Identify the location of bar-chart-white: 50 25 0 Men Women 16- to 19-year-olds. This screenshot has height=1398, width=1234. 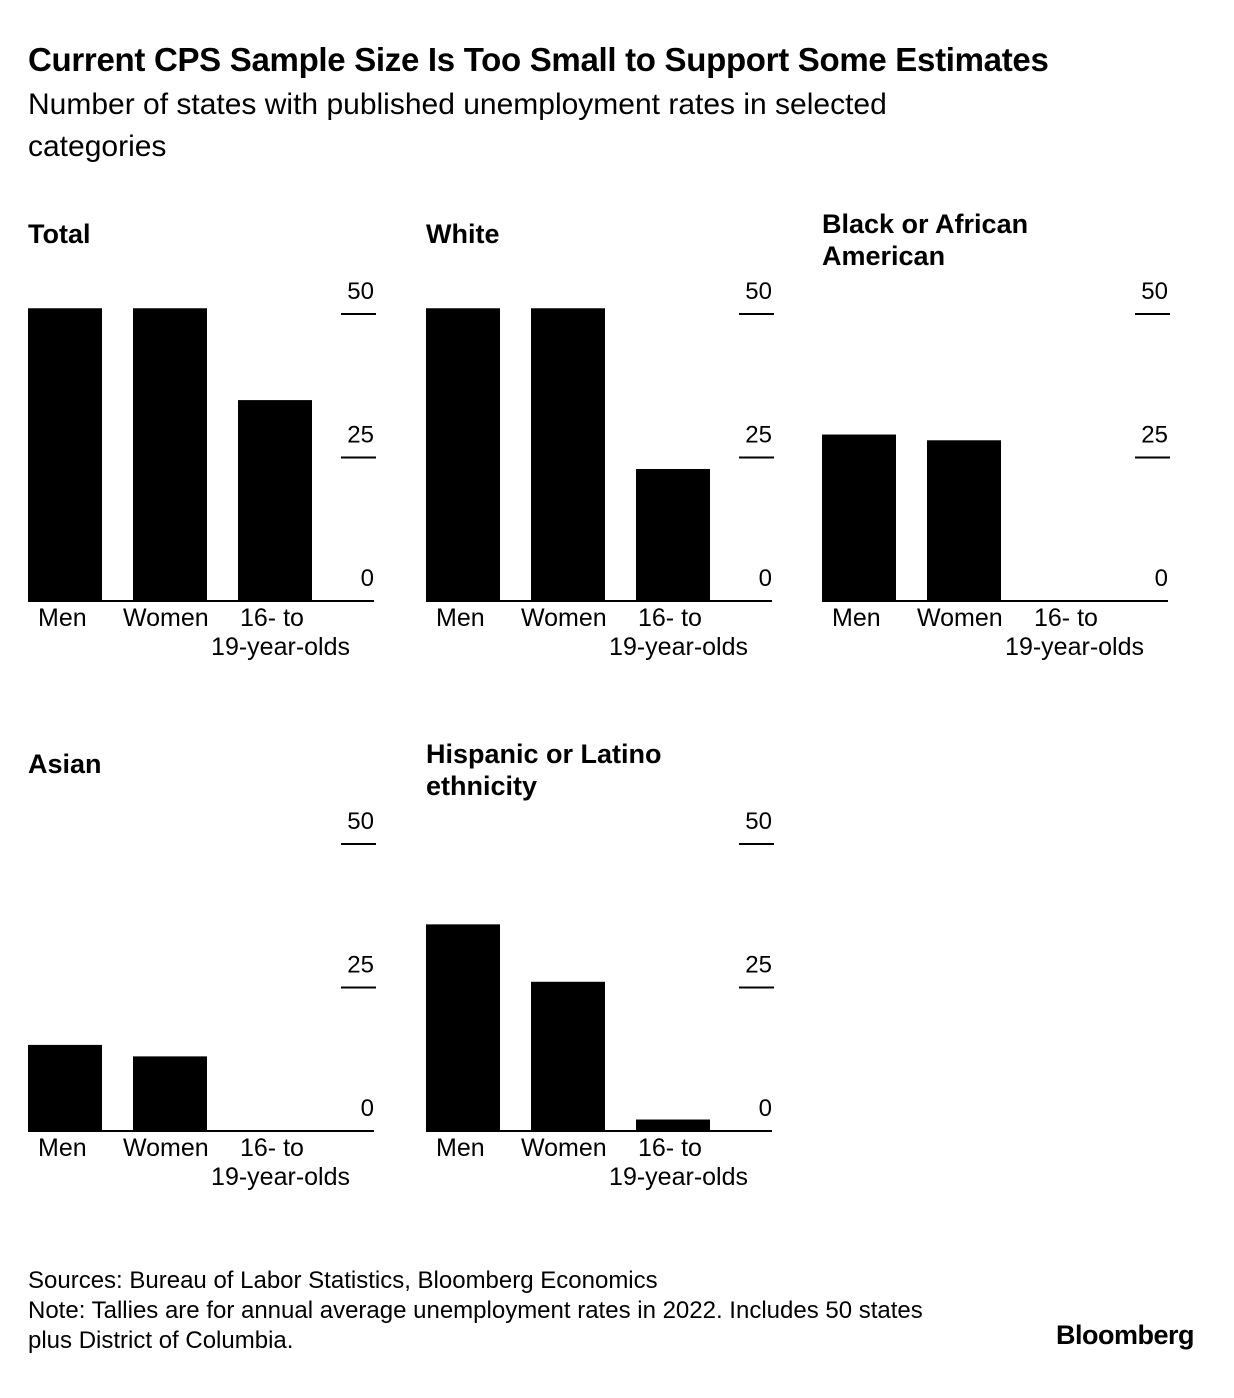
(600, 469).